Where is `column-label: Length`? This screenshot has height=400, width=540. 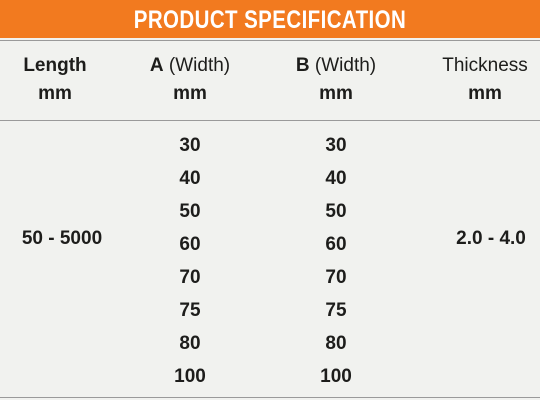
column-label: Length is located at coordinates (55, 65).